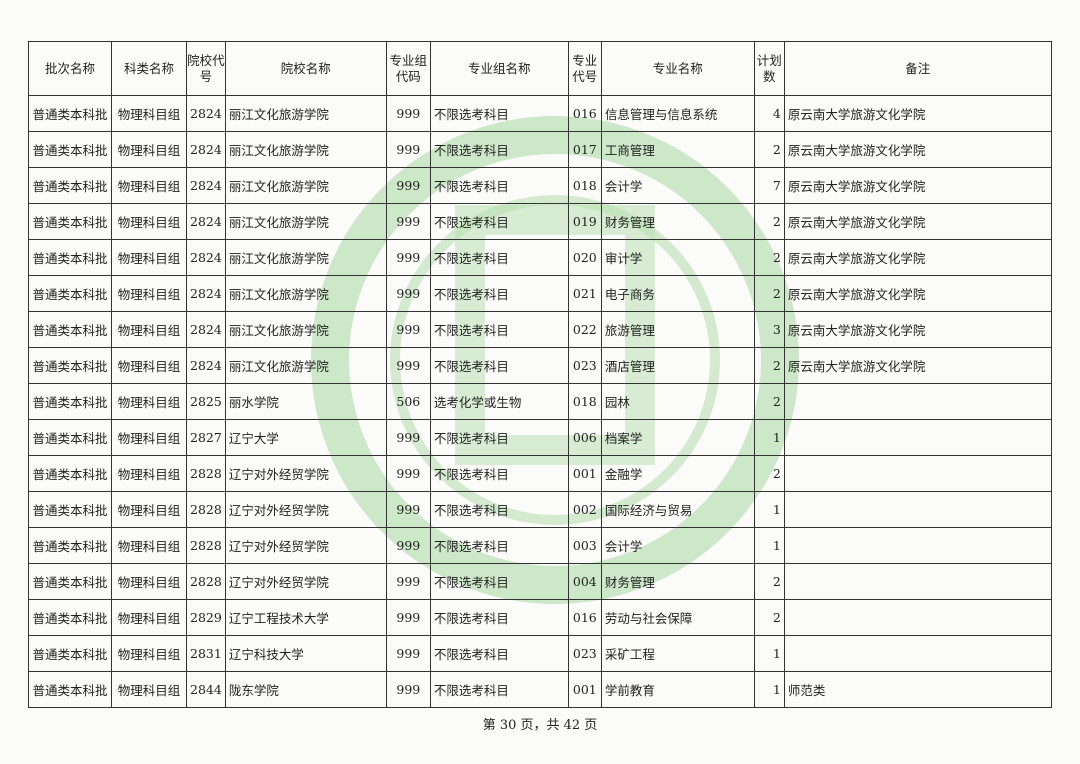 The height and width of the screenshot is (764, 1080). What do you see at coordinates (677, 149) in the screenshot?
I see `cell-major-name: 工商管理` at bounding box center [677, 149].